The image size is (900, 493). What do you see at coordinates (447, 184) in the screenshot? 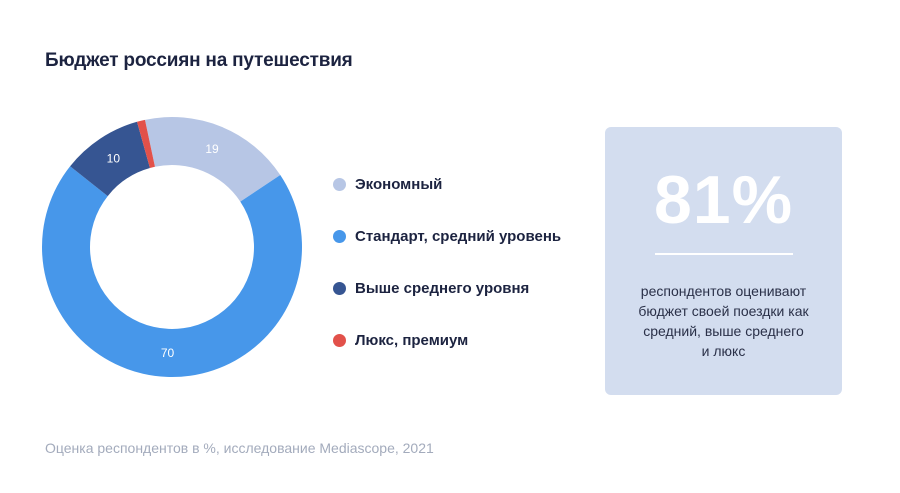
I see `legend-item: Экономный` at bounding box center [447, 184].